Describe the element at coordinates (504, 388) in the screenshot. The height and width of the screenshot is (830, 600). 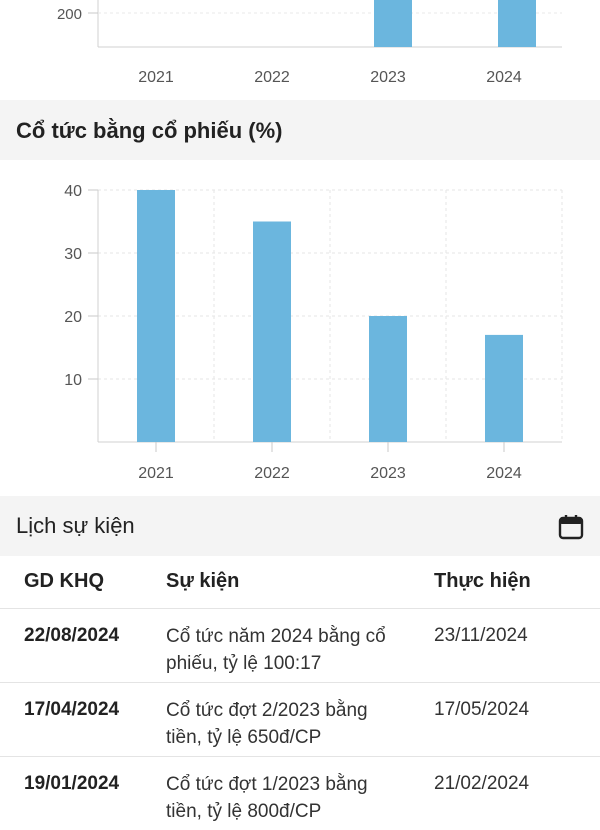
I see `bar-2024` at that location.